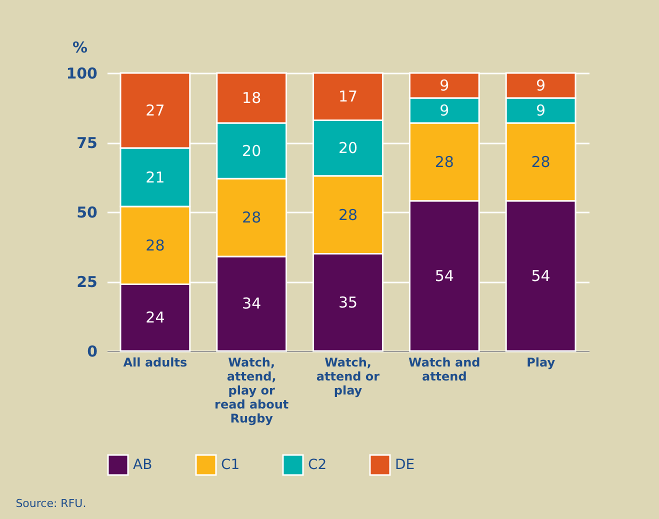 Image resolution: width=659 pixels, height=519 pixels. Describe the element at coordinates (252, 98) in the screenshot. I see `data-label: 18` at that location.